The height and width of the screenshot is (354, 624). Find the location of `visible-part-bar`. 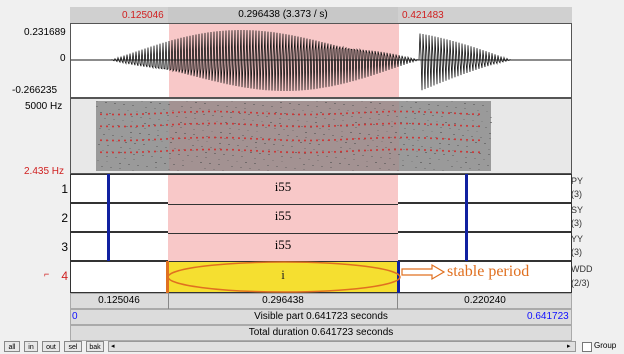

visible-part-bar is located at coordinates (321, 317).